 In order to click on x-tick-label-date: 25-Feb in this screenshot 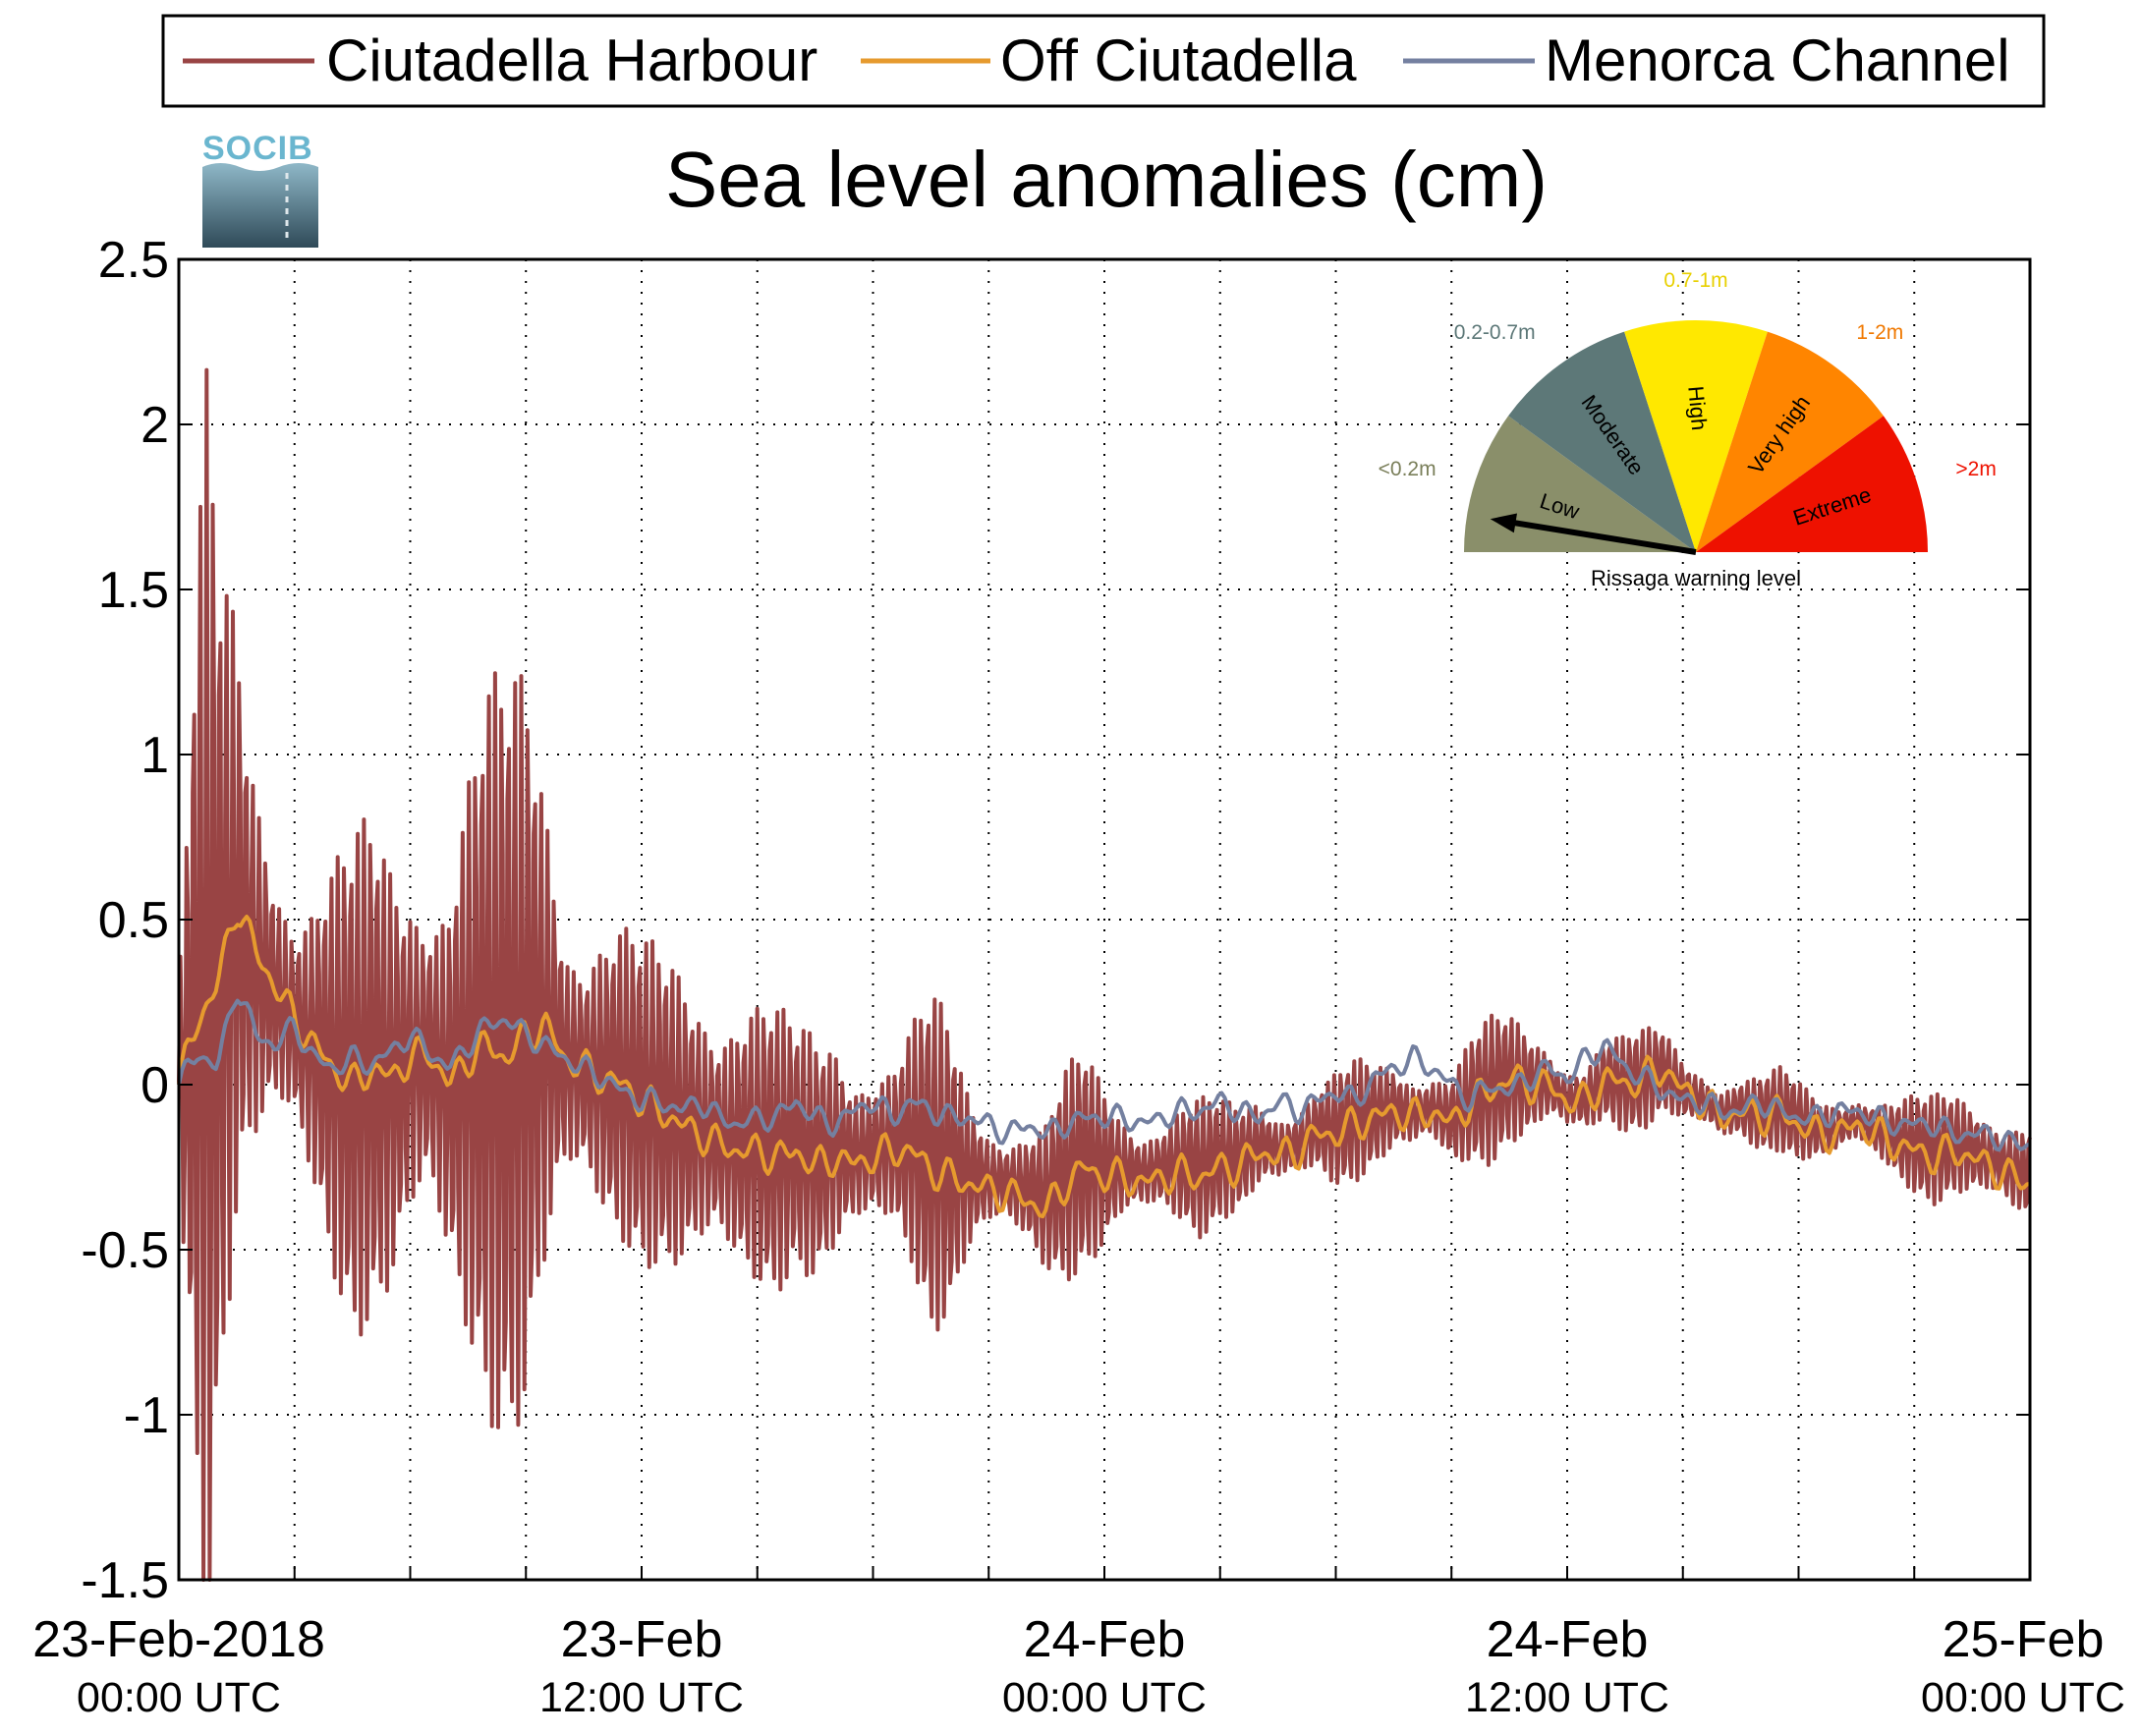, I will do `click(2024, 1639)`.